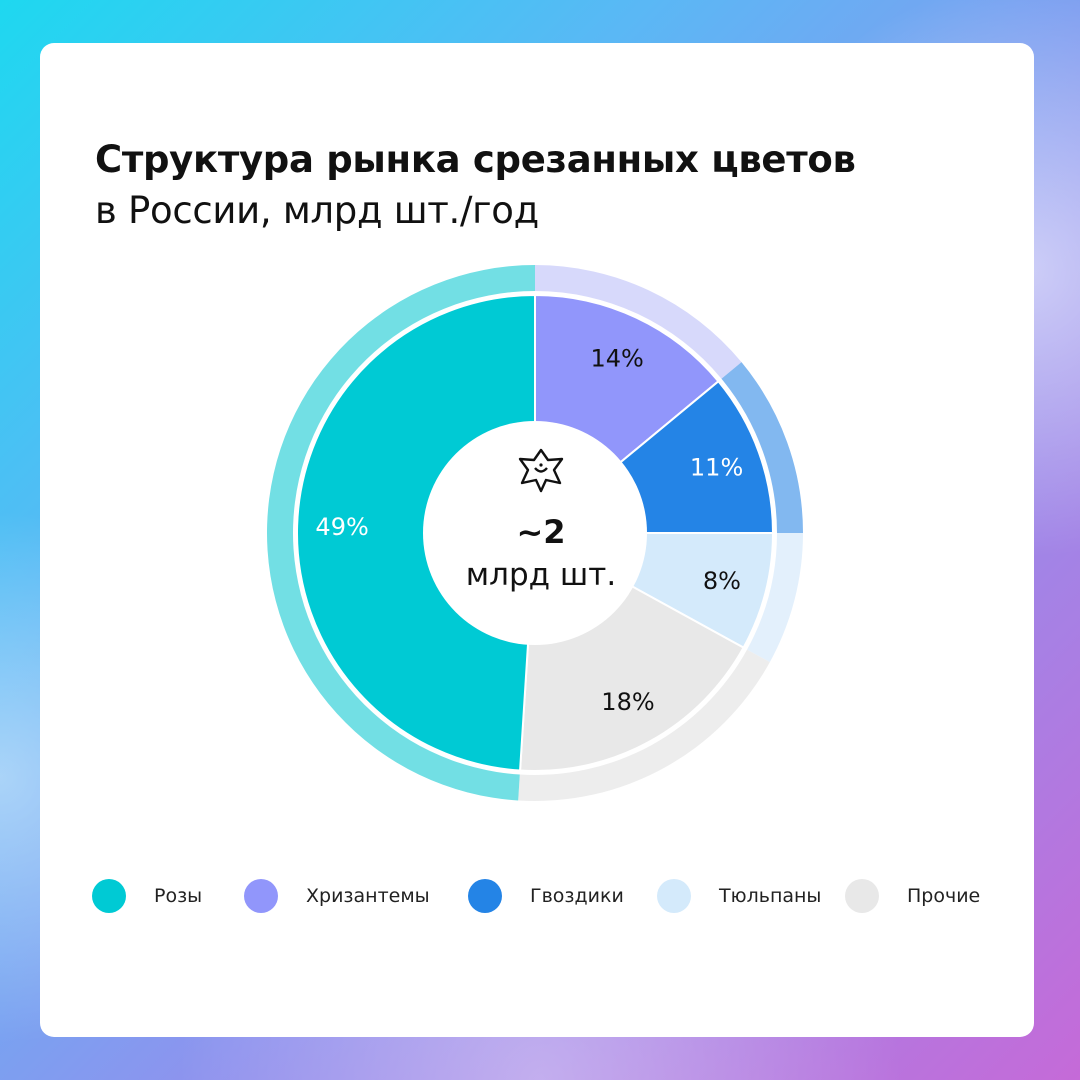  Describe the element at coordinates (722, 581) in the screenshot. I see `slice-data-label: 8%` at that location.